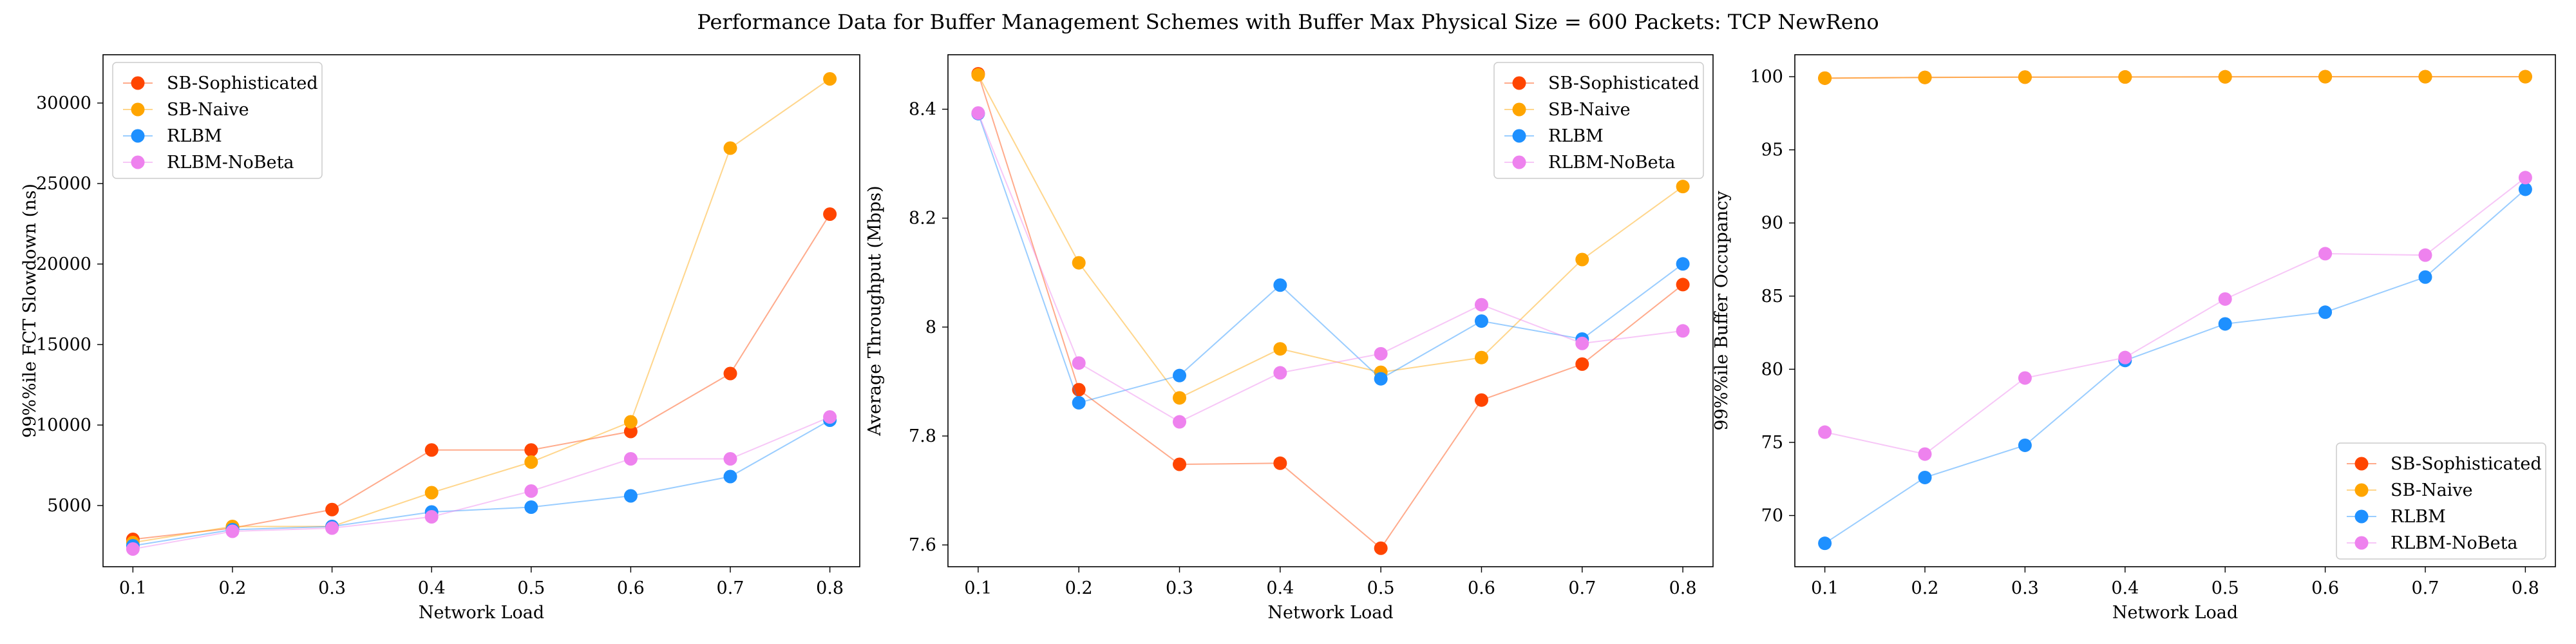 The height and width of the screenshot is (644, 2576). Describe the element at coordinates (922, 219) in the screenshot. I see `y-tick-label: 8.2` at that location.